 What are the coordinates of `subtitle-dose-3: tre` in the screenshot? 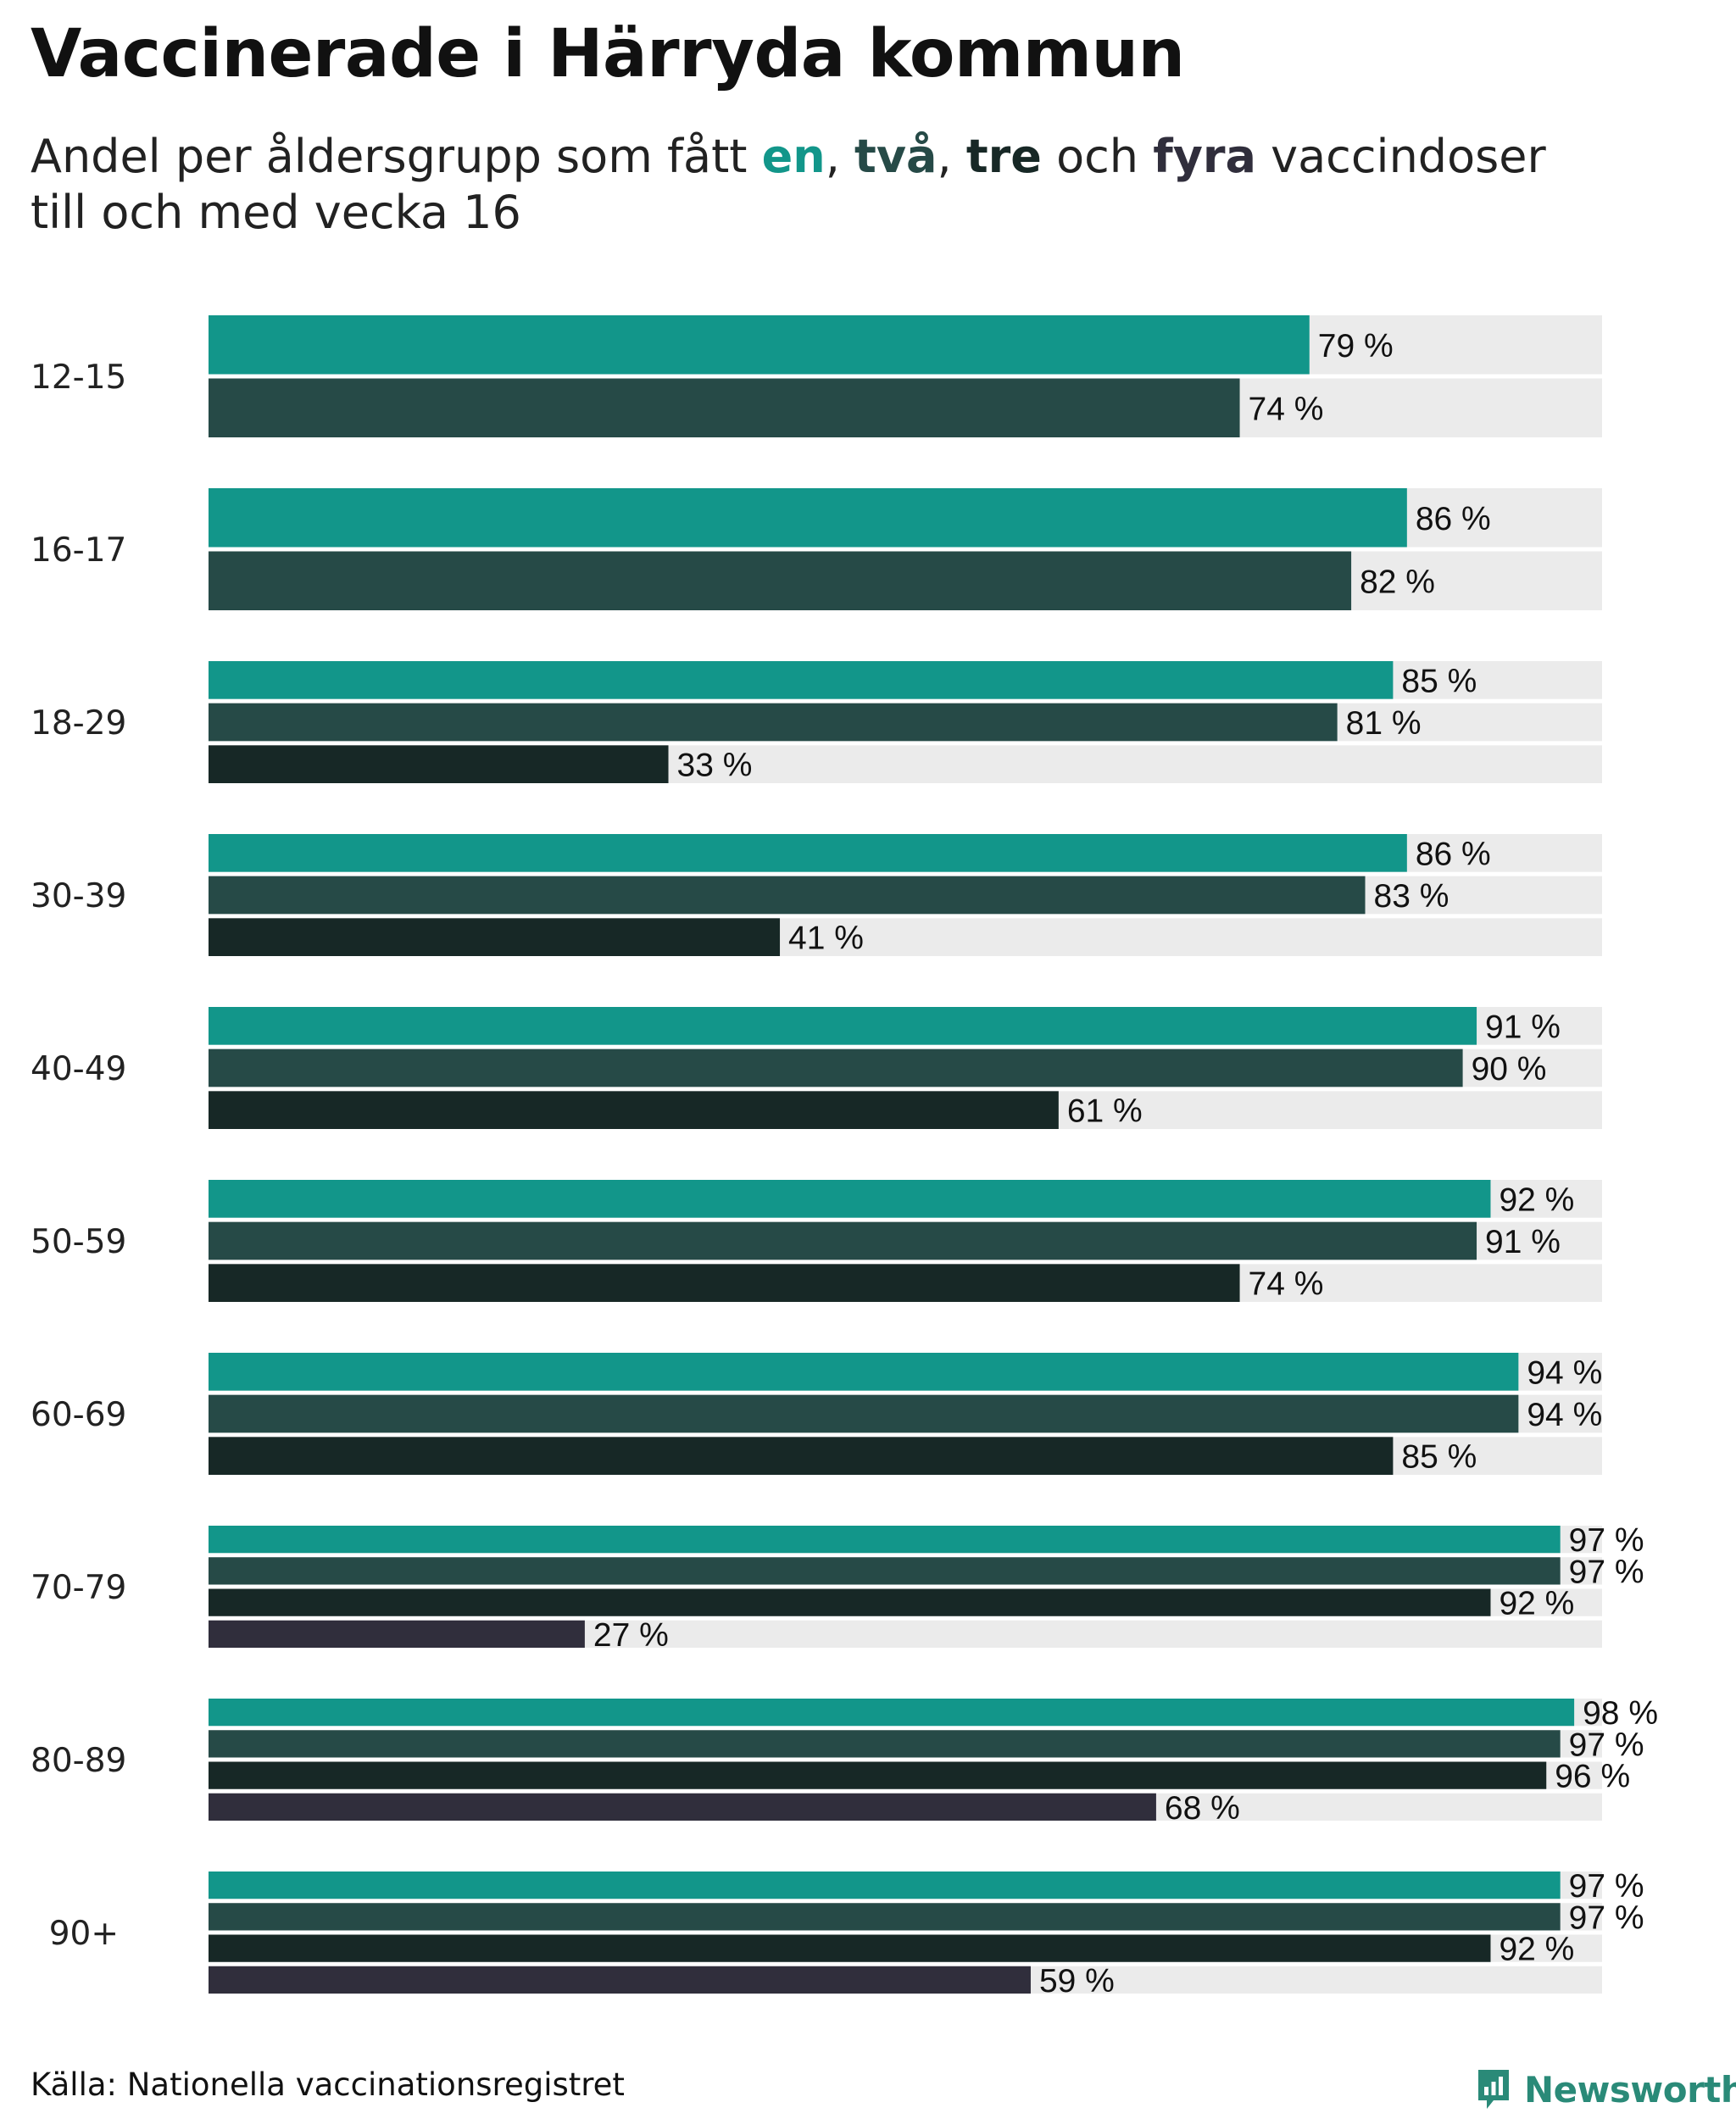 It's located at (1003, 157).